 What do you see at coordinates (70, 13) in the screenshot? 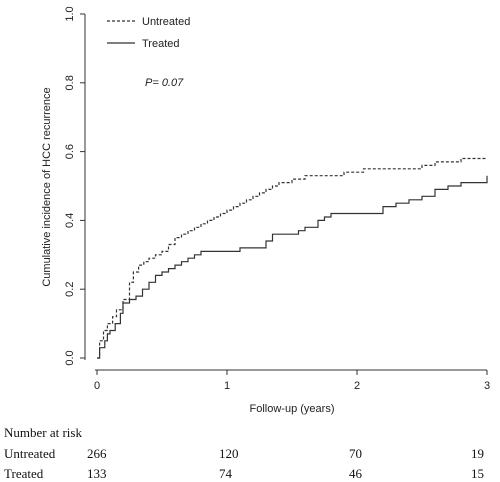
I see `y-tick-label: 1.0` at bounding box center [70, 13].